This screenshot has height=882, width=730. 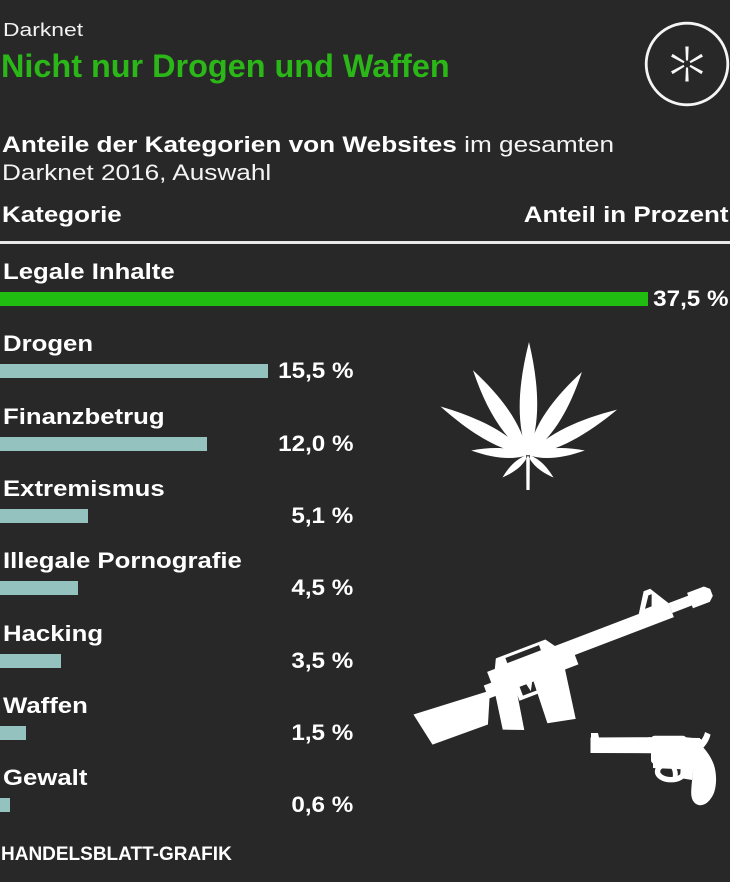 What do you see at coordinates (137, 172) in the screenshot?
I see `subtitle-line2: Darknet 2016, Auswahl` at bounding box center [137, 172].